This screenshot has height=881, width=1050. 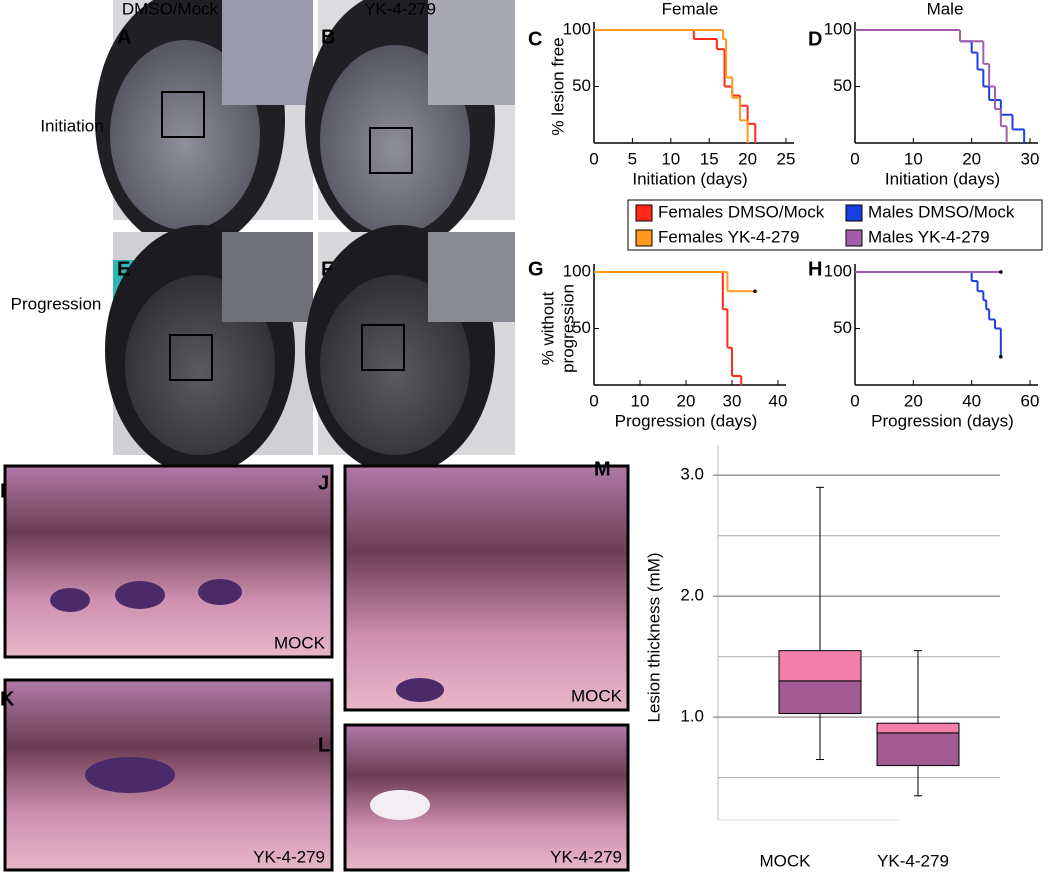 I want to click on x-tick-label: 5, so click(x=632, y=158).